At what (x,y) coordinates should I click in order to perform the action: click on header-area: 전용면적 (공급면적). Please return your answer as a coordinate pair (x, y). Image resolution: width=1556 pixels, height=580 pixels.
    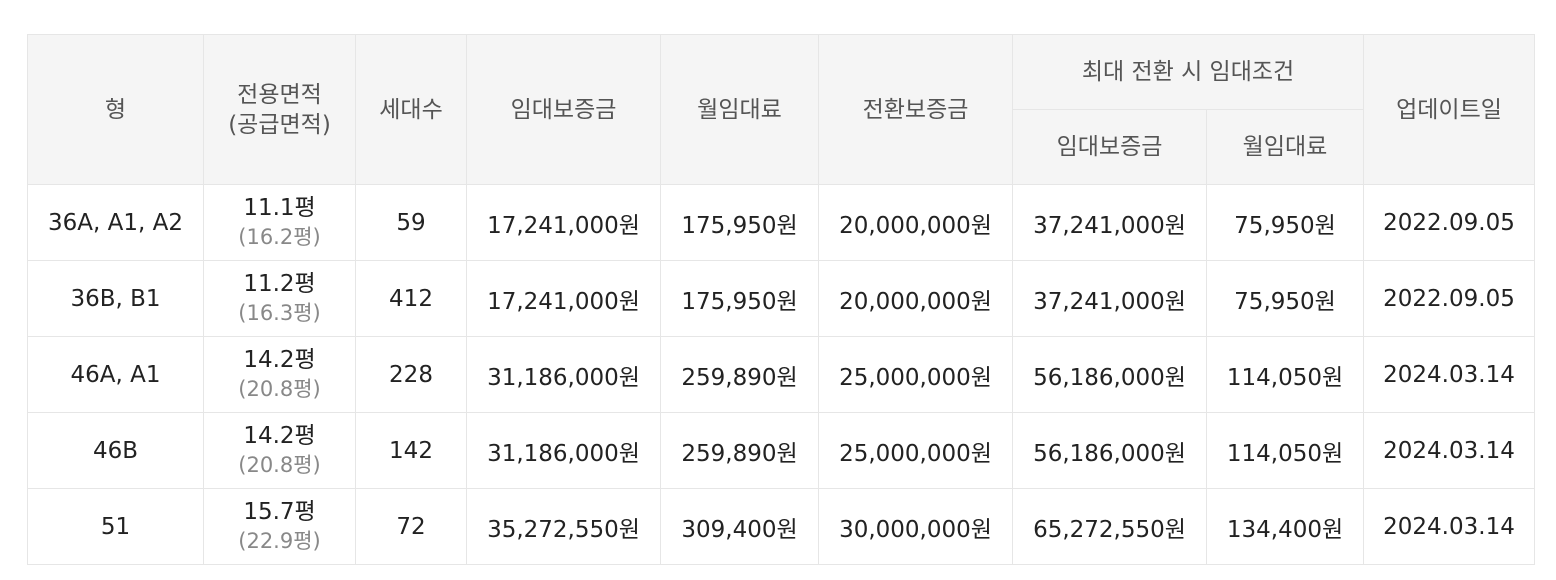
    Looking at the image, I should click on (279, 109).